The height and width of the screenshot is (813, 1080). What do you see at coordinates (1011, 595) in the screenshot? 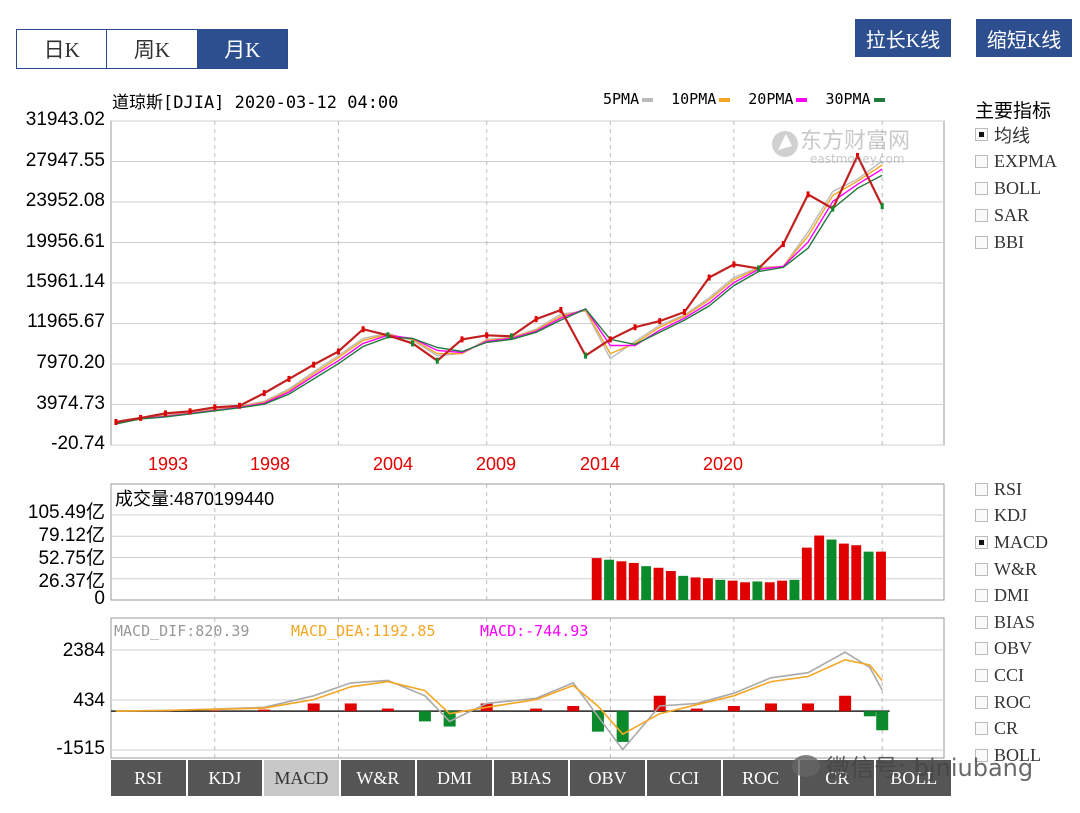
I see `indicator-dmi: DMI` at bounding box center [1011, 595].